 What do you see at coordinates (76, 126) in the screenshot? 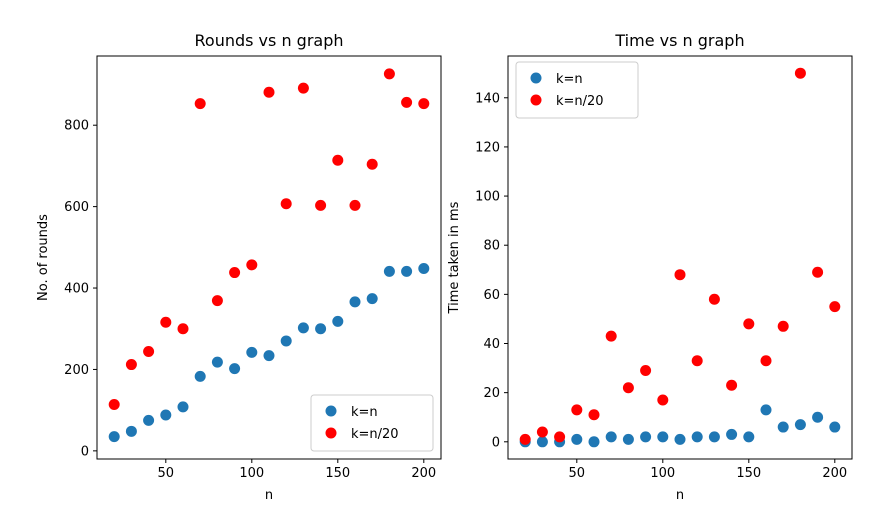
I see `chart1-y-tick-label: 800` at bounding box center [76, 126].